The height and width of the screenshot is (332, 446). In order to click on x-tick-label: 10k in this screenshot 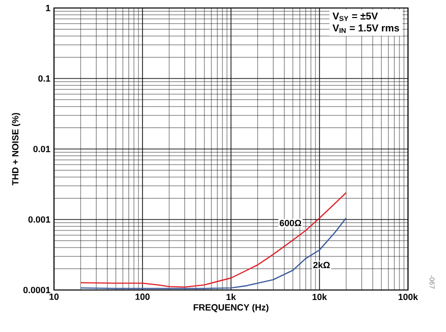, I will do `click(319, 297)`.